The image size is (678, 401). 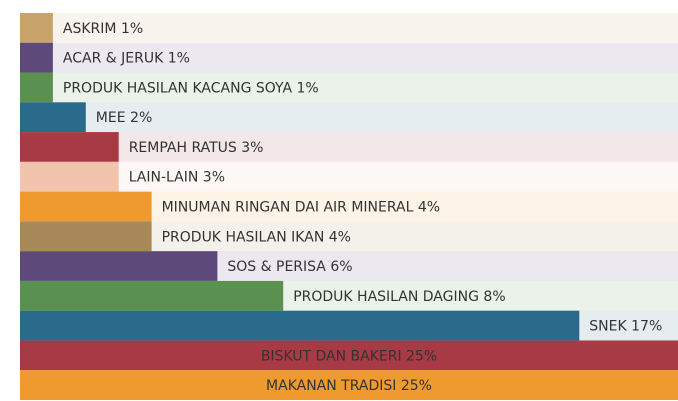 I want to click on category-label: ASKRIM, so click(x=90, y=29).